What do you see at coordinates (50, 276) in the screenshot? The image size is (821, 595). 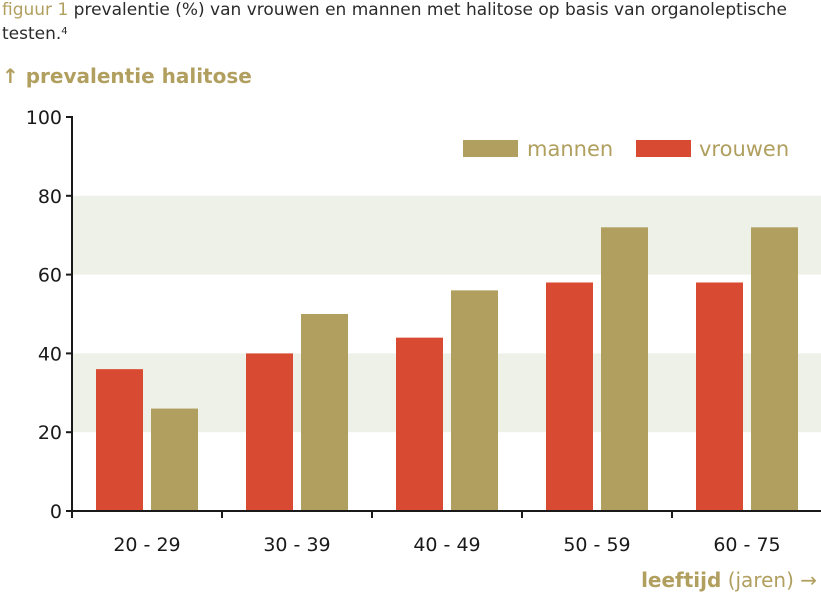 I see `y-tick-label: 60` at bounding box center [50, 276].